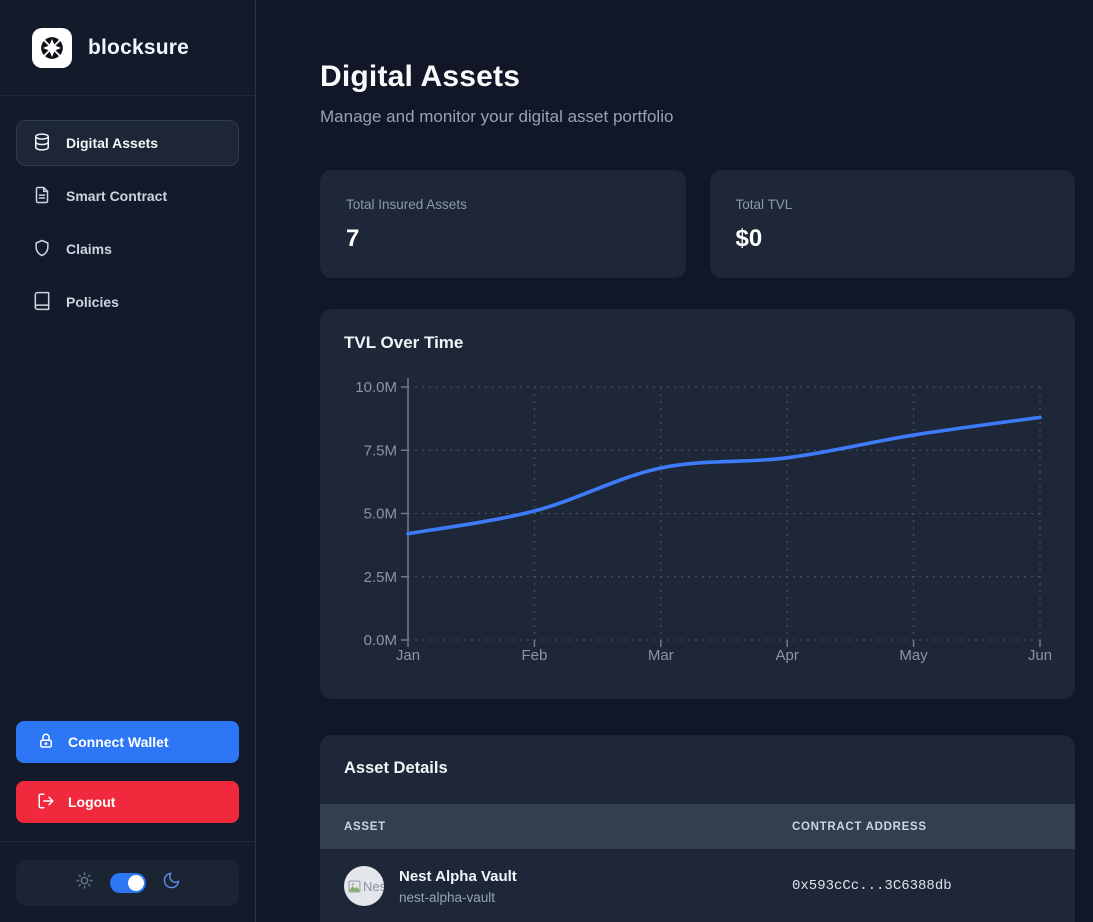  Describe the element at coordinates (661, 655) in the screenshot. I see `svg-text: Mar` at that location.